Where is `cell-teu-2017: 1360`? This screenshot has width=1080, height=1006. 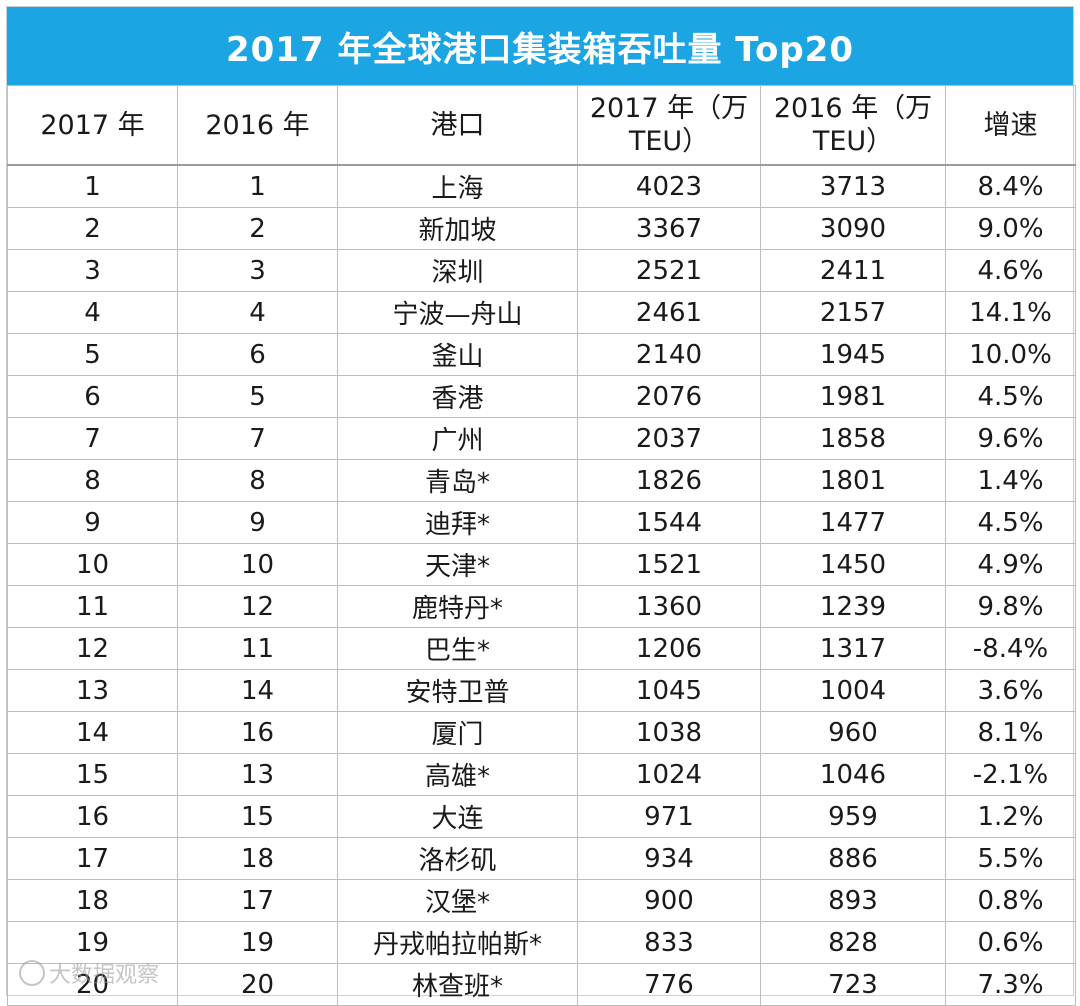
cell-teu-2017: 1360 is located at coordinates (669, 606).